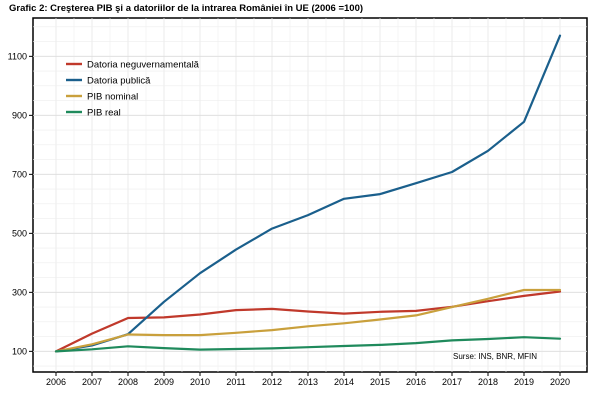 This screenshot has height=400, width=600. I want to click on x-tick-label: 2014, so click(344, 382).